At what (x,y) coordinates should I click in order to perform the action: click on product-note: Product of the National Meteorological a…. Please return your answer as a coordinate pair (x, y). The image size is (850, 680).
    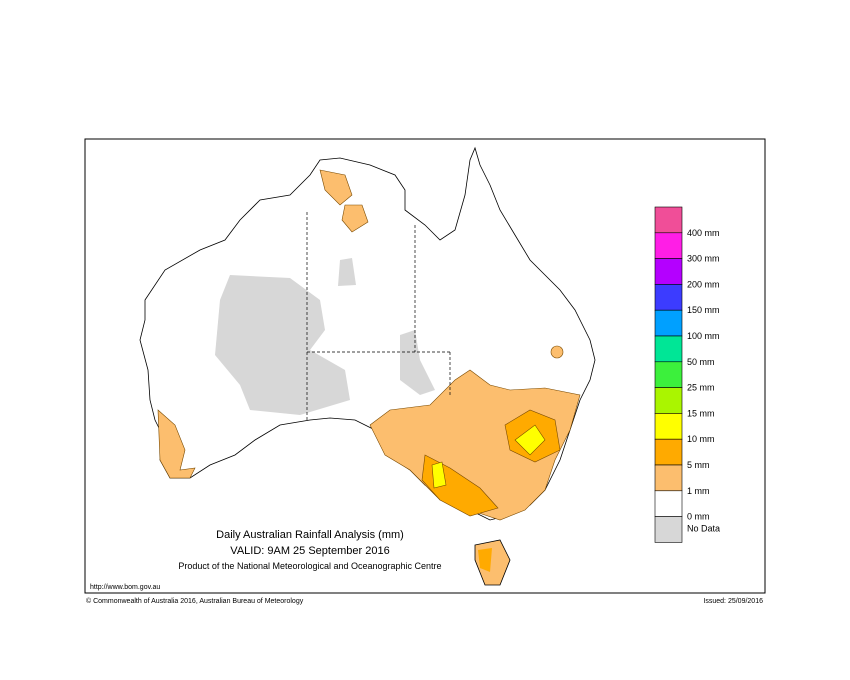
    Looking at the image, I should click on (309, 566).